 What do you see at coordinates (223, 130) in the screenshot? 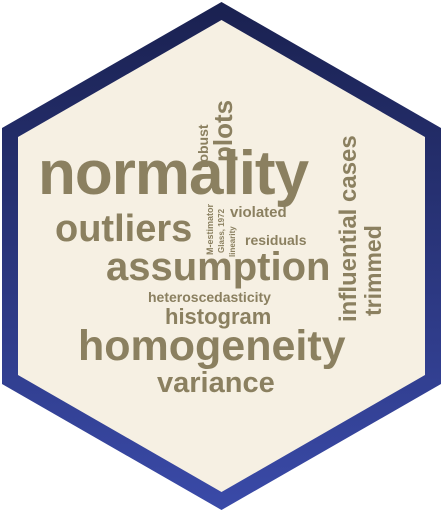
I see `word-plots: plots` at bounding box center [223, 130].